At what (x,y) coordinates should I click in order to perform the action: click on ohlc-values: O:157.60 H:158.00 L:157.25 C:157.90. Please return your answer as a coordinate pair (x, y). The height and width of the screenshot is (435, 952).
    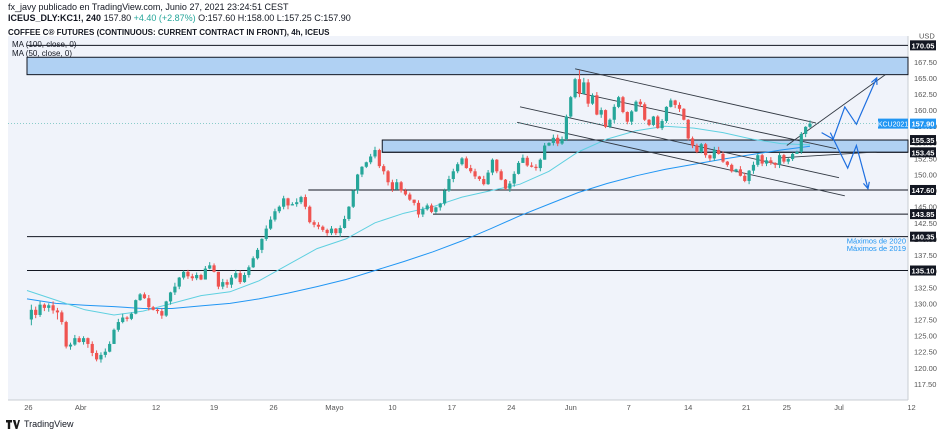
    Looking at the image, I should click on (274, 18).